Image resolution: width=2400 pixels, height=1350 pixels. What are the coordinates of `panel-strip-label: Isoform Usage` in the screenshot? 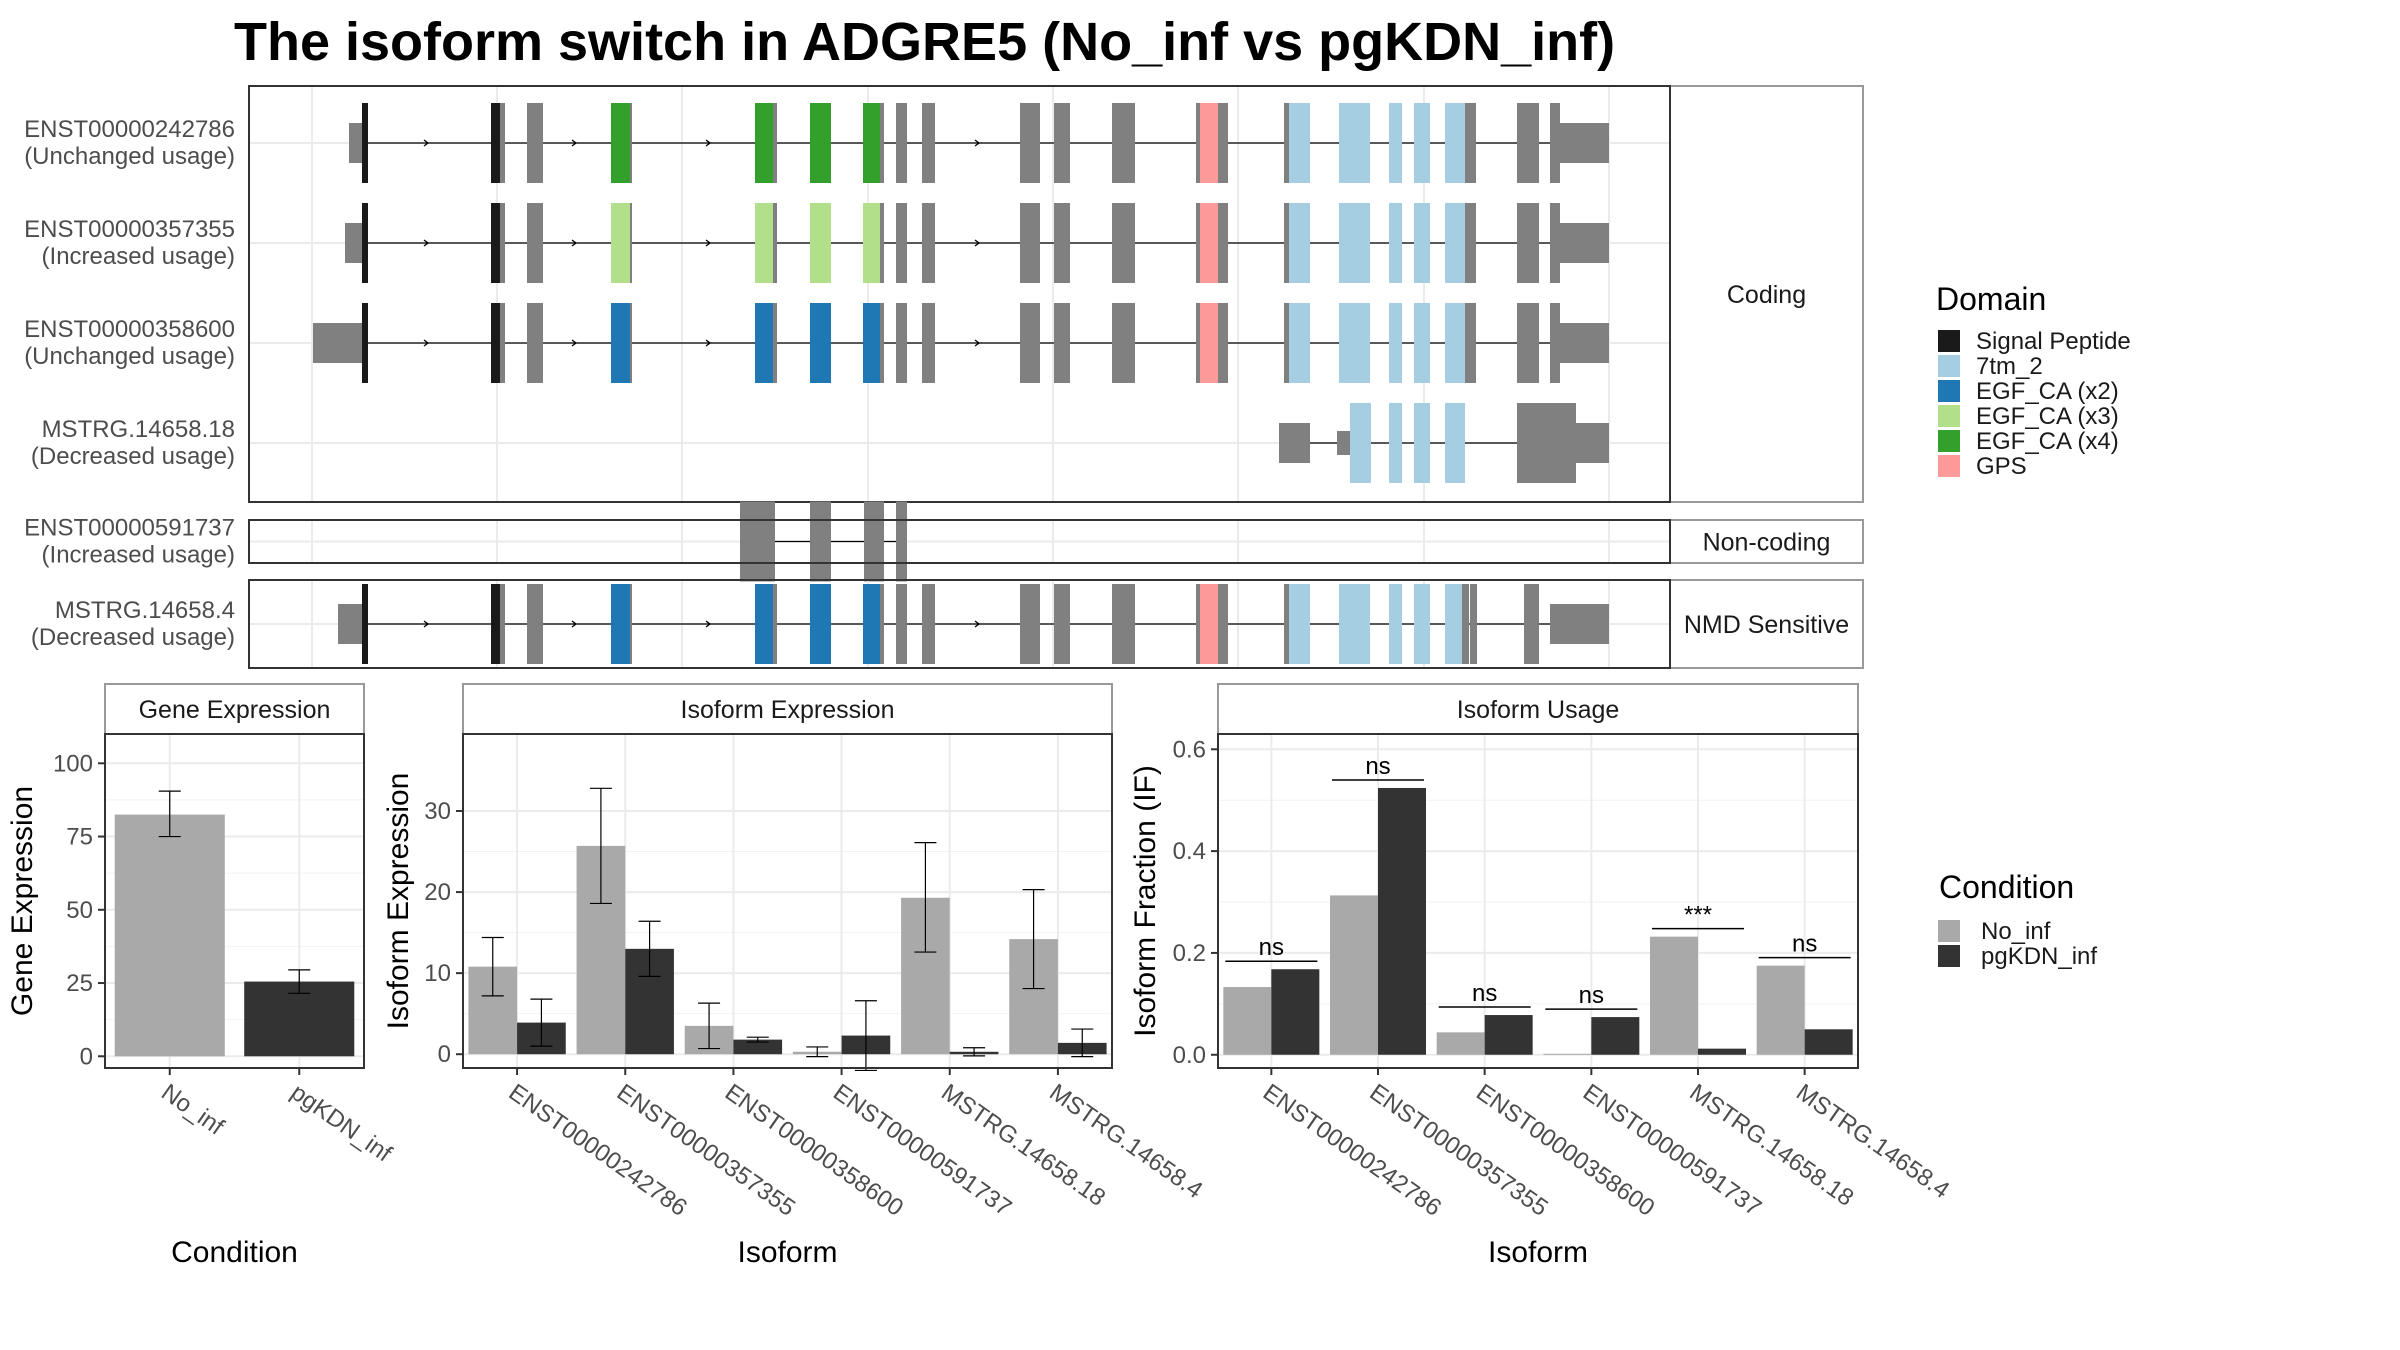 It's located at (1538, 710).